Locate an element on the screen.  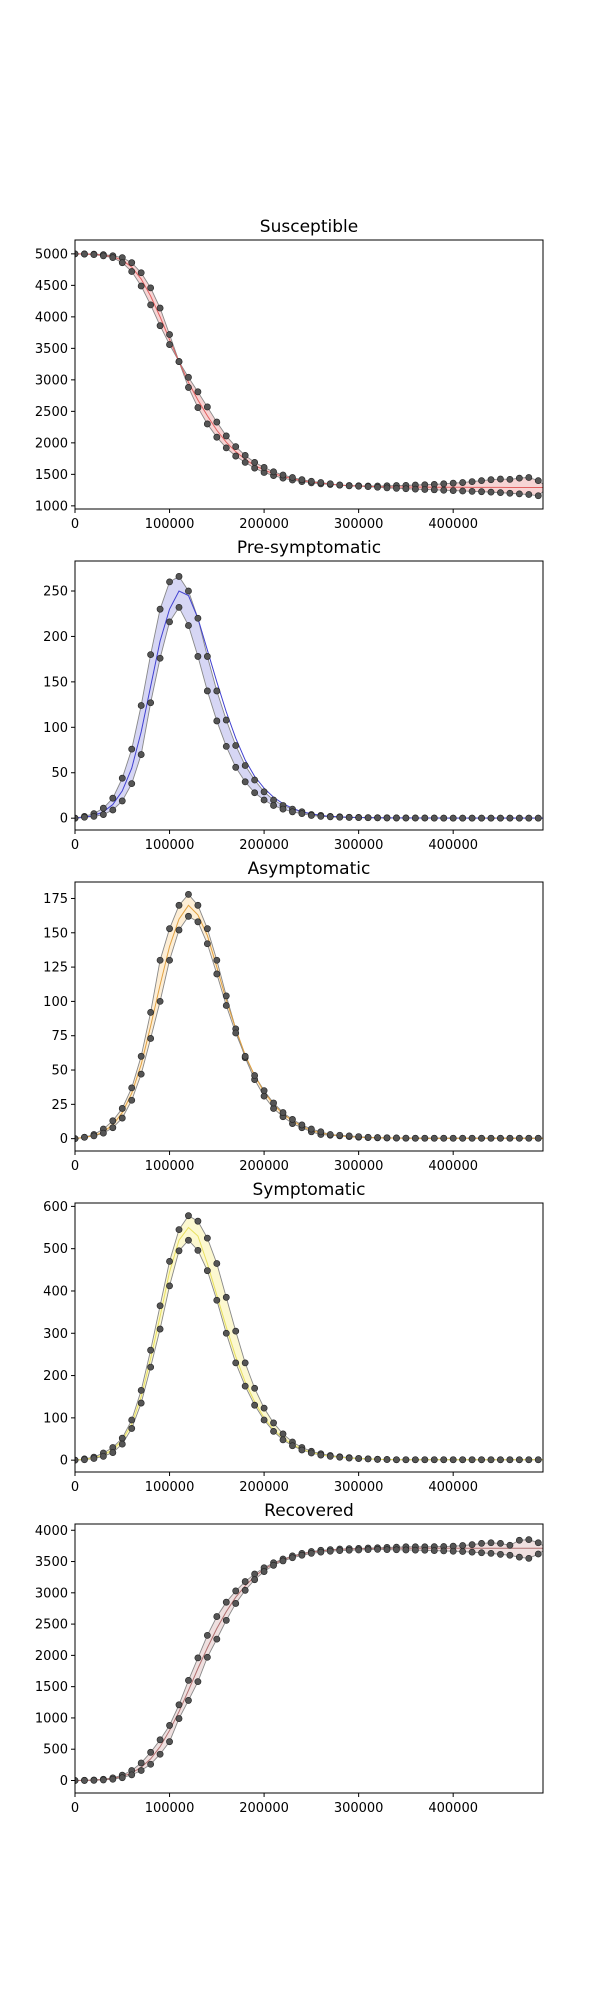
y-tick-label: 250 is located at coordinates (55, 591).